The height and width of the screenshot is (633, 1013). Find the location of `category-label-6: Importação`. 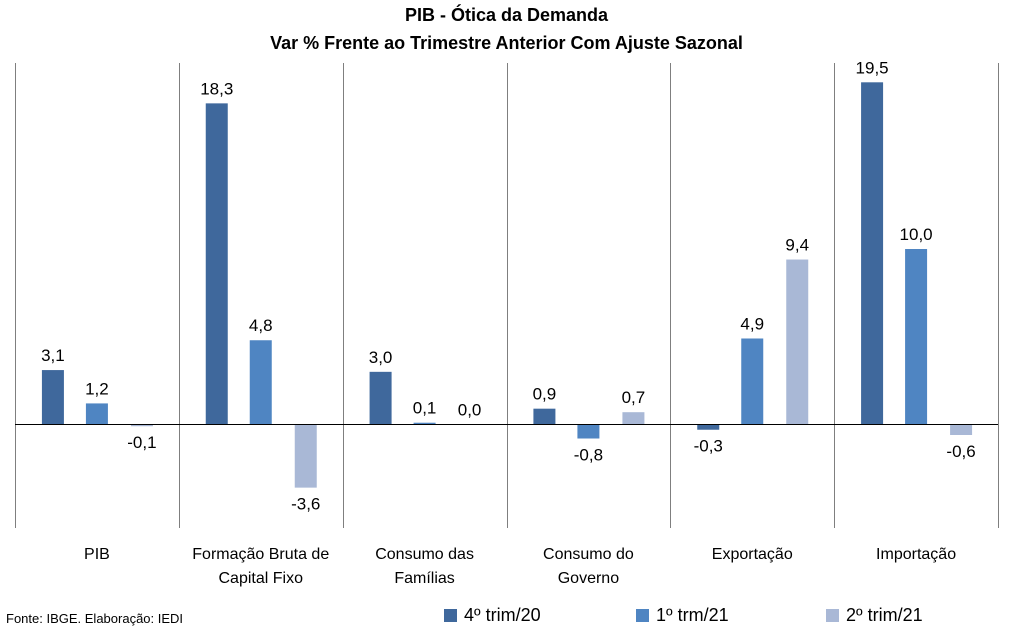

category-label-6: Importação is located at coordinates (916, 554).